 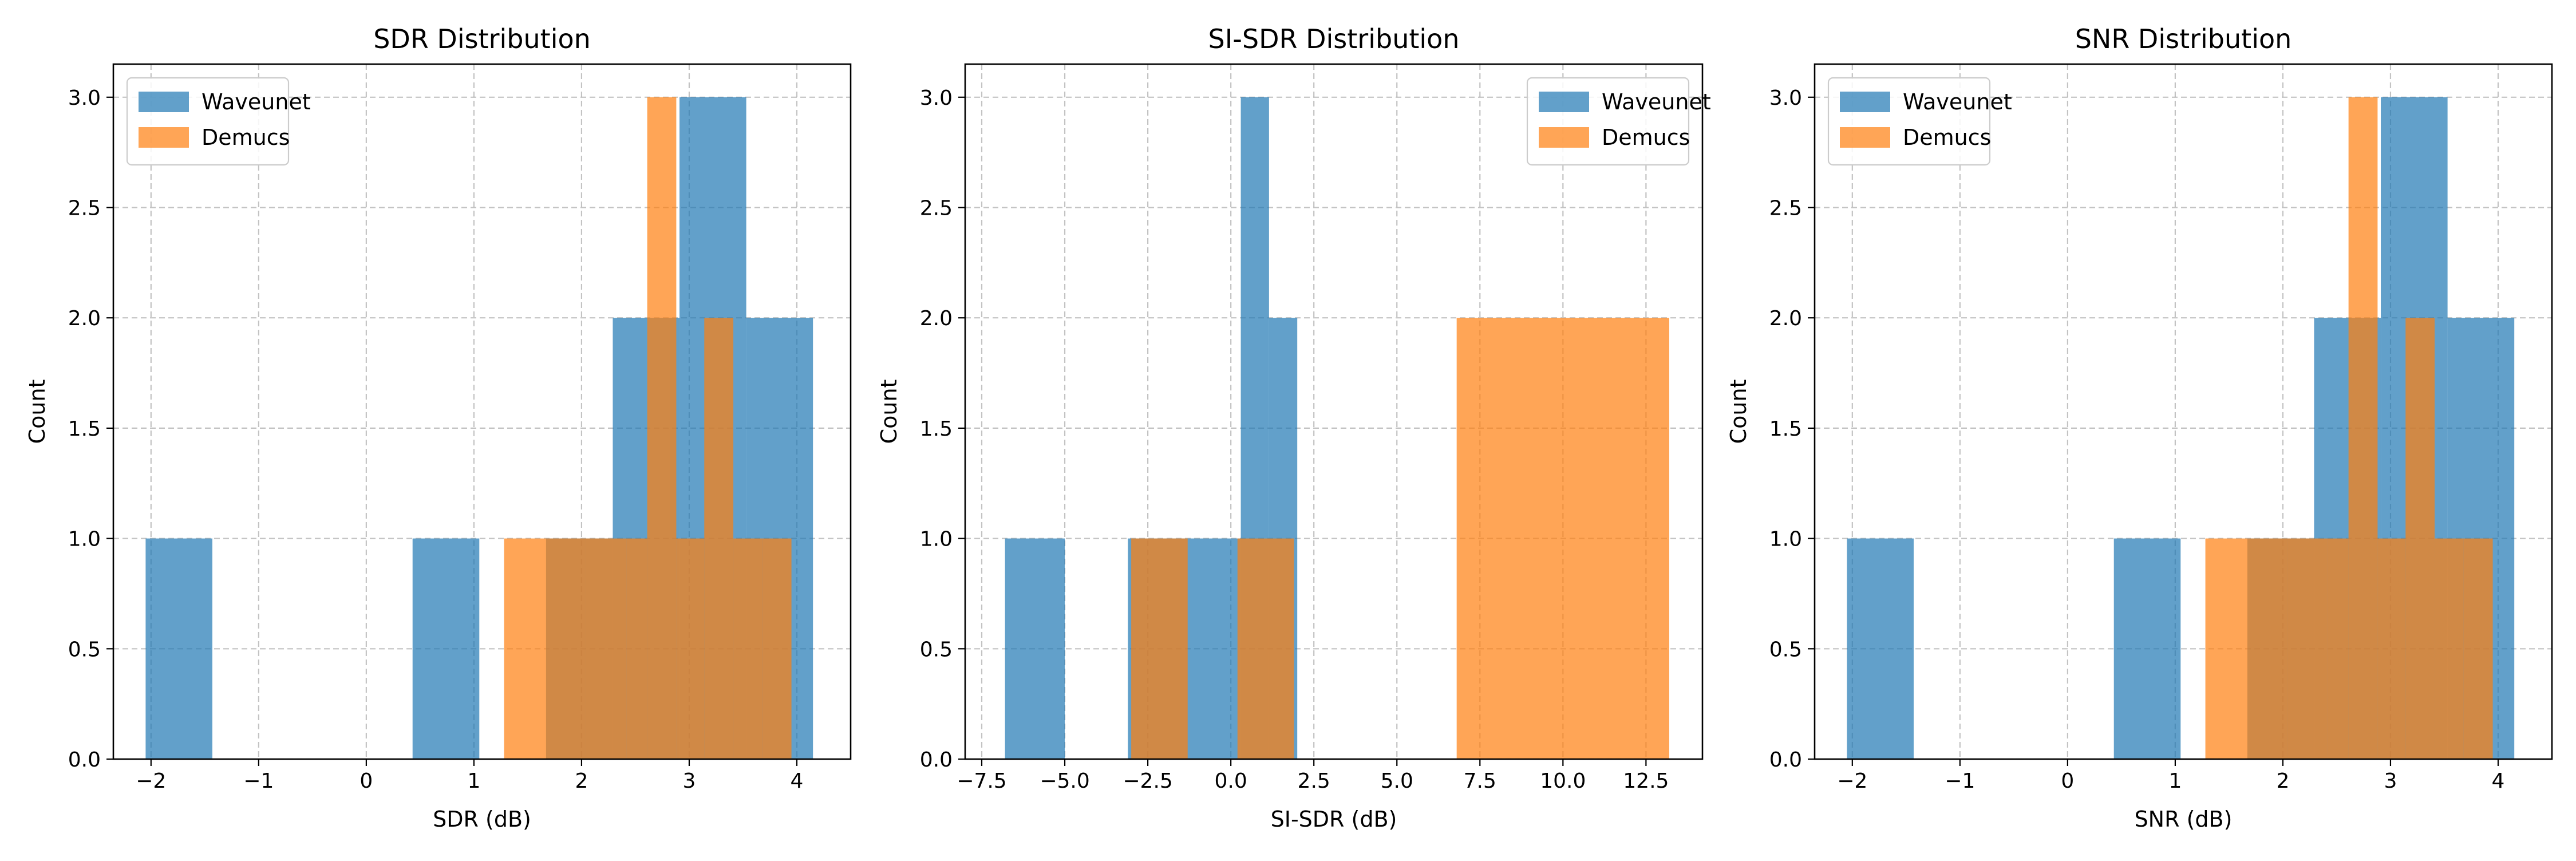 What do you see at coordinates (1334, 38) in the screenshot?
I see `chart-title: SI-SDR Distribution` at bounding box center [1334, 38].